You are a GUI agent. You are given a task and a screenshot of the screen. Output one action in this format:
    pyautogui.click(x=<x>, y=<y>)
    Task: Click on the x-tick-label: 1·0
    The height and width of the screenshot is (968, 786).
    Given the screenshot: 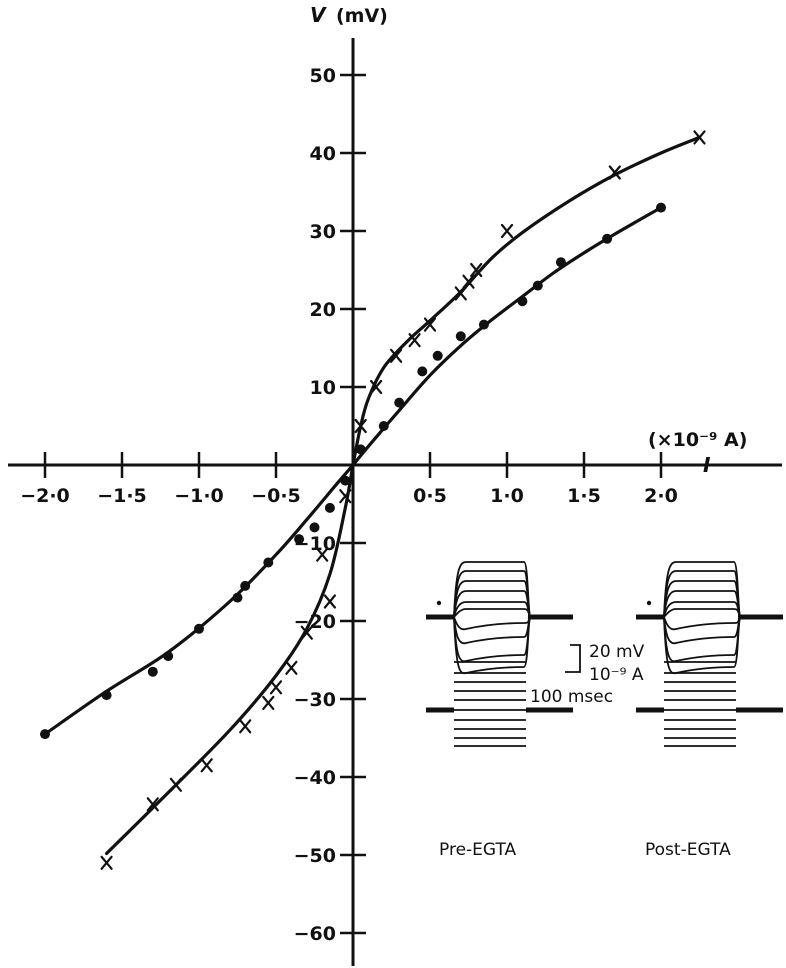 What is the action you would take?
    pyautogui.click(x=507, y=496)
    